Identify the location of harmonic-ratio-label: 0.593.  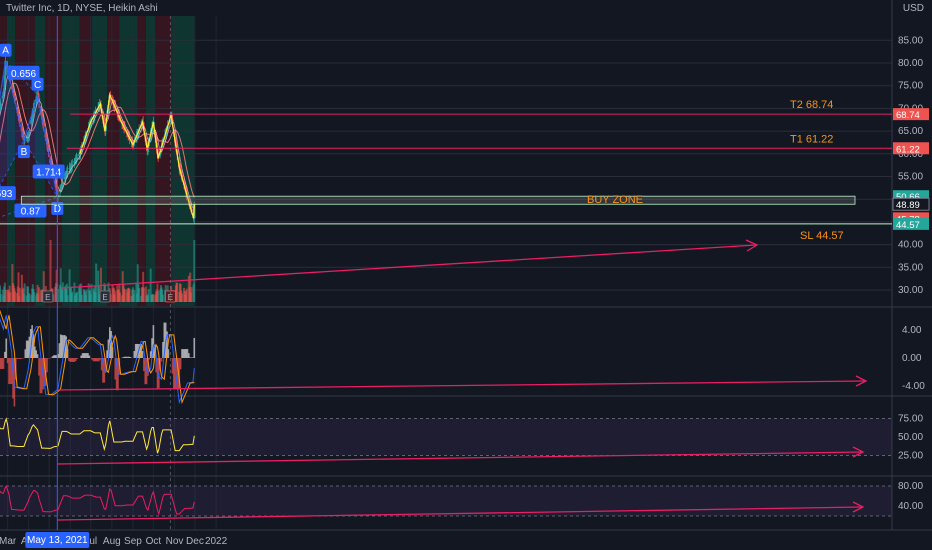
(6, 194).